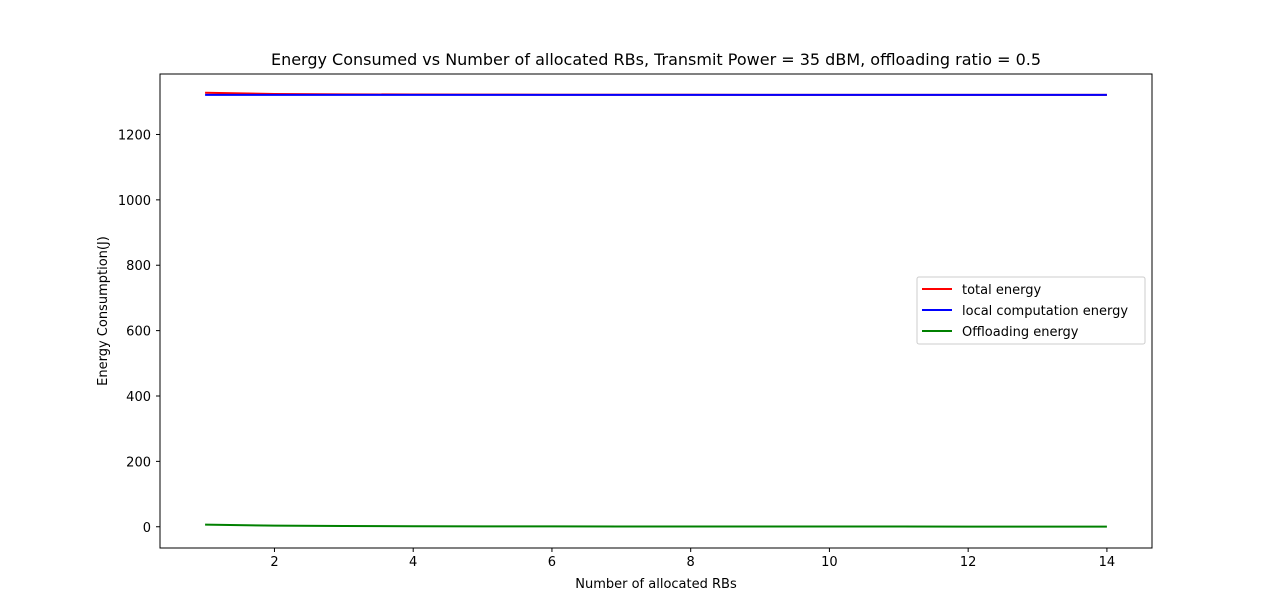 The width and height of the screenshot is (1280, 615). I want to click on y-tick-label: 400, so click(138, 397).